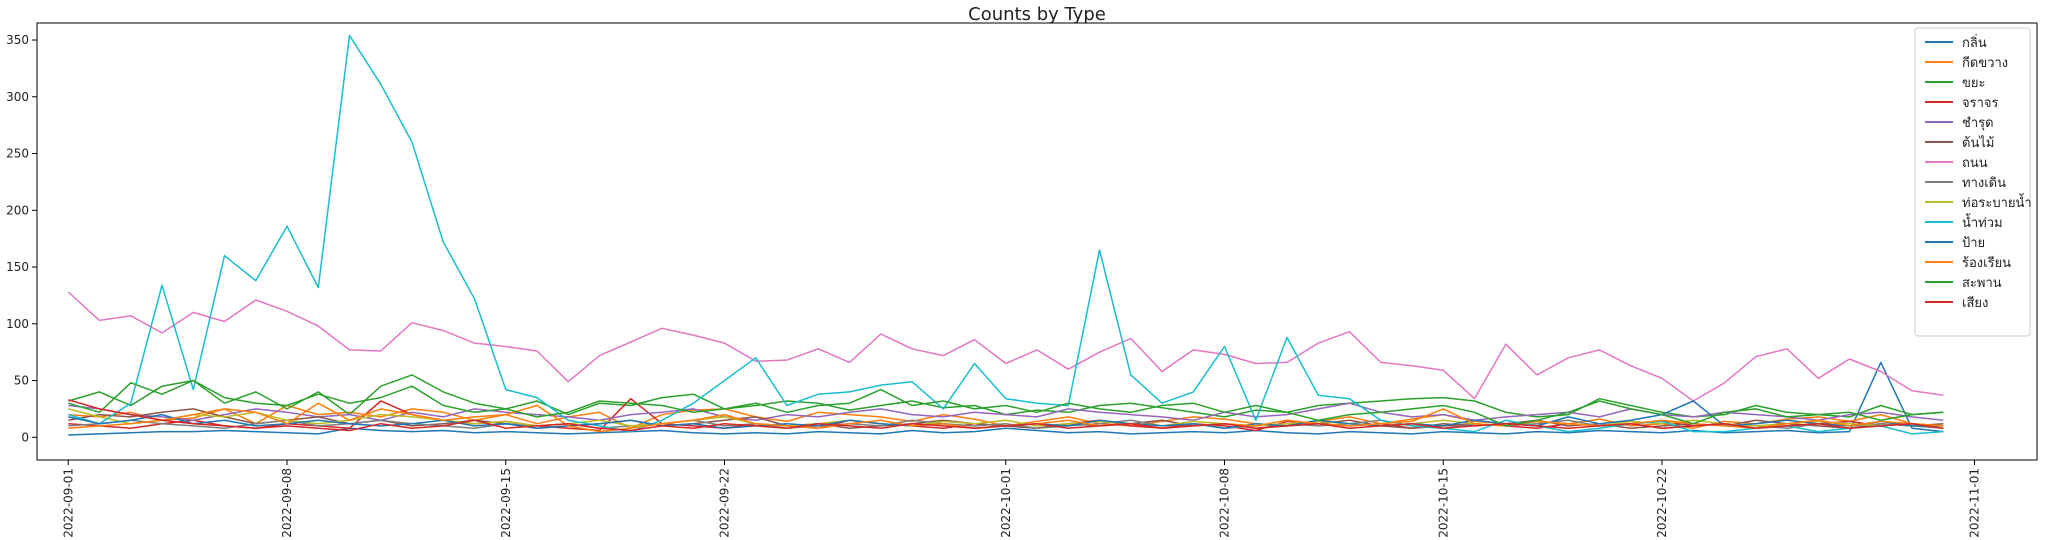 This screenshot has width=2051, height=540. I want to click on x-tick-label: 2022-10-22, so click(1662, 503).